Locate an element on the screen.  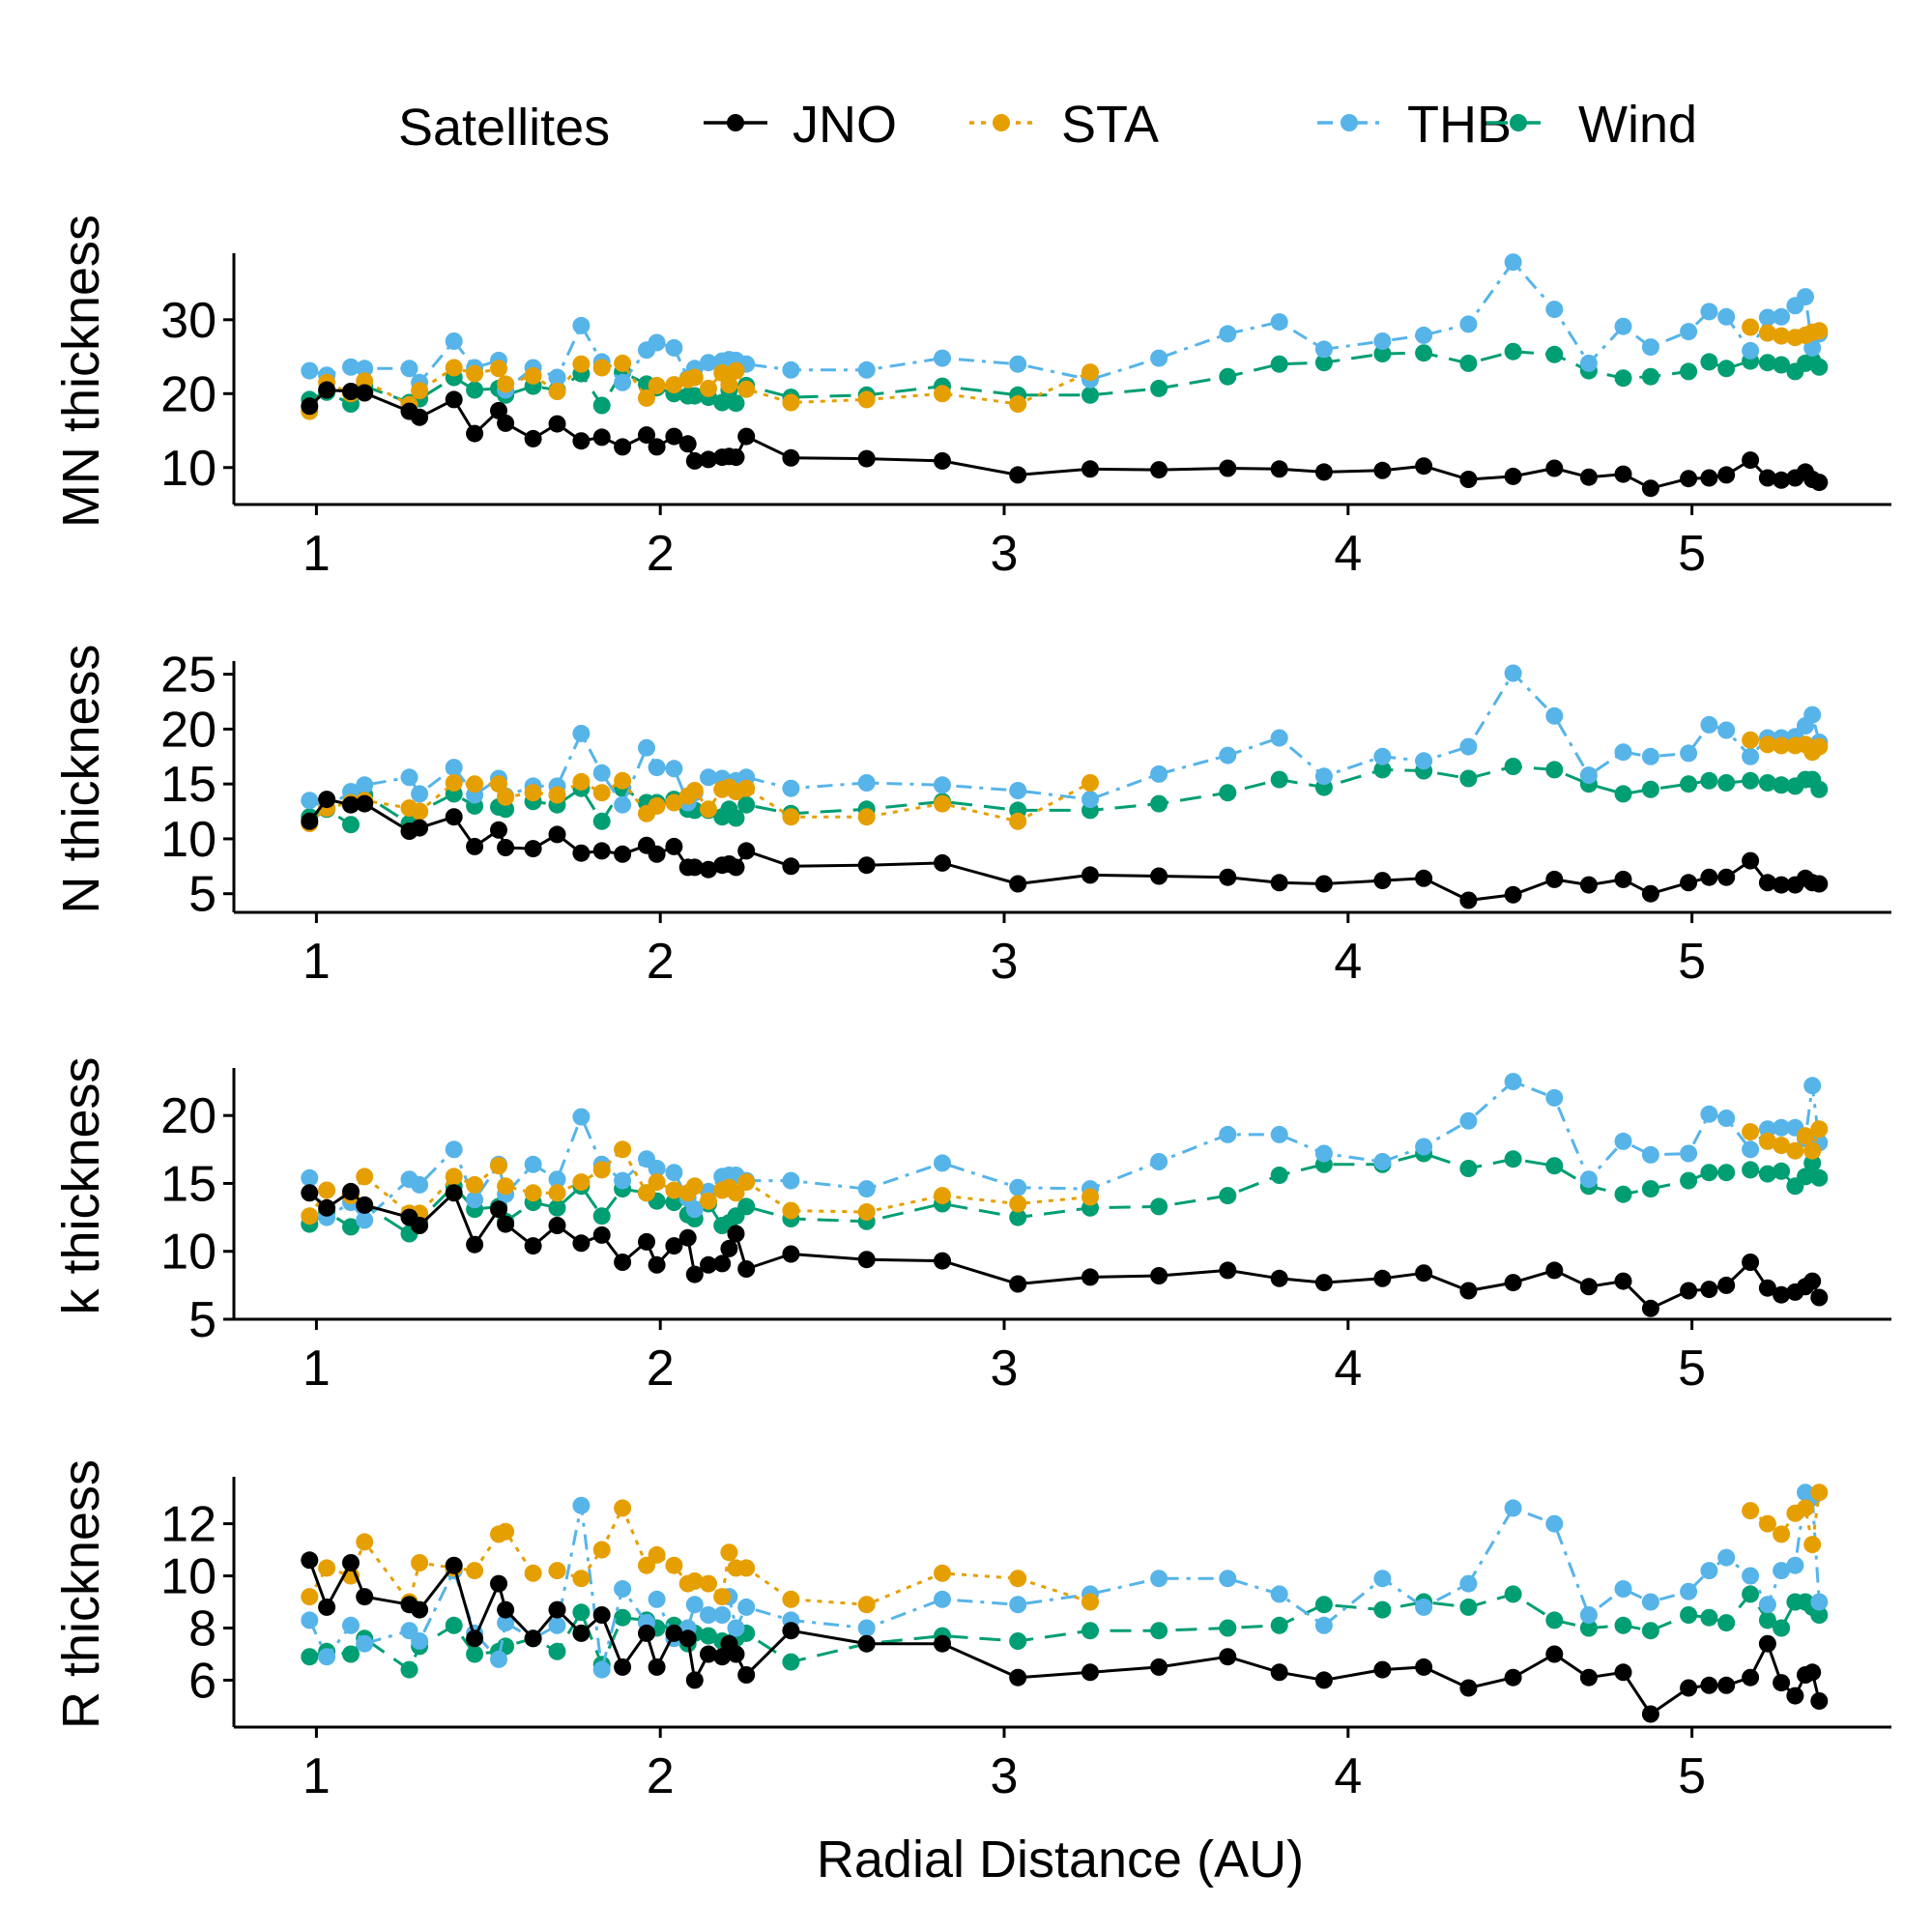
x-tick-label: 5 is located at coordinates (1692, 1776).